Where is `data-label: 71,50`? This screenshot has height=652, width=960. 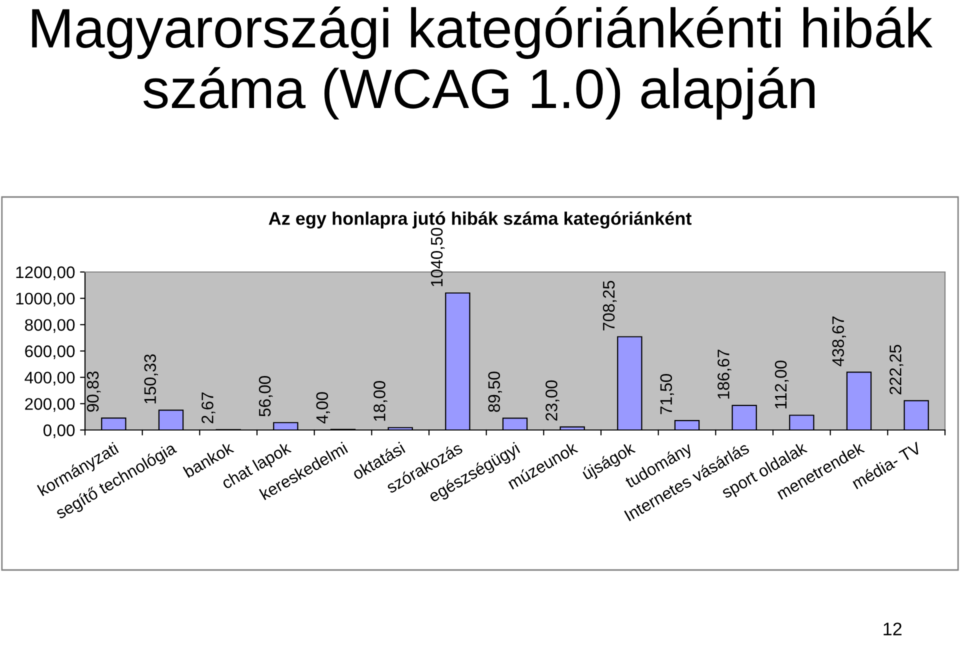
data-label: 71,50 is located at coordinates (667, 394).